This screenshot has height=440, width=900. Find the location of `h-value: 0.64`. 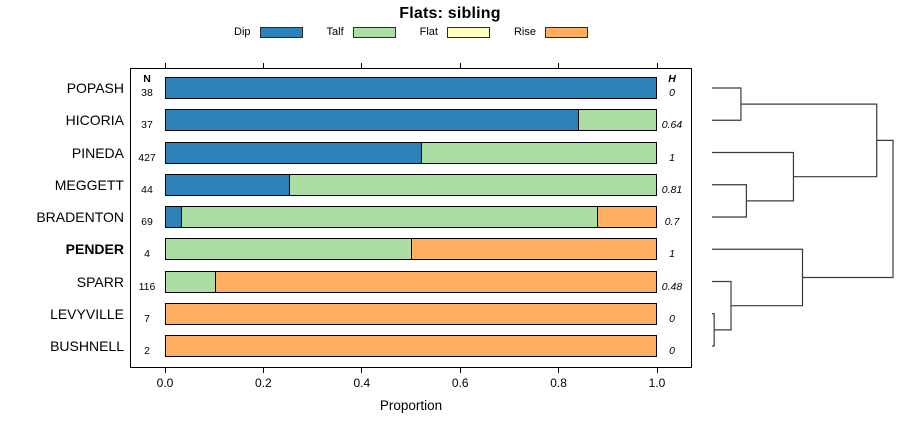

h-value: 0.64 is located at coordinates (672, 125).